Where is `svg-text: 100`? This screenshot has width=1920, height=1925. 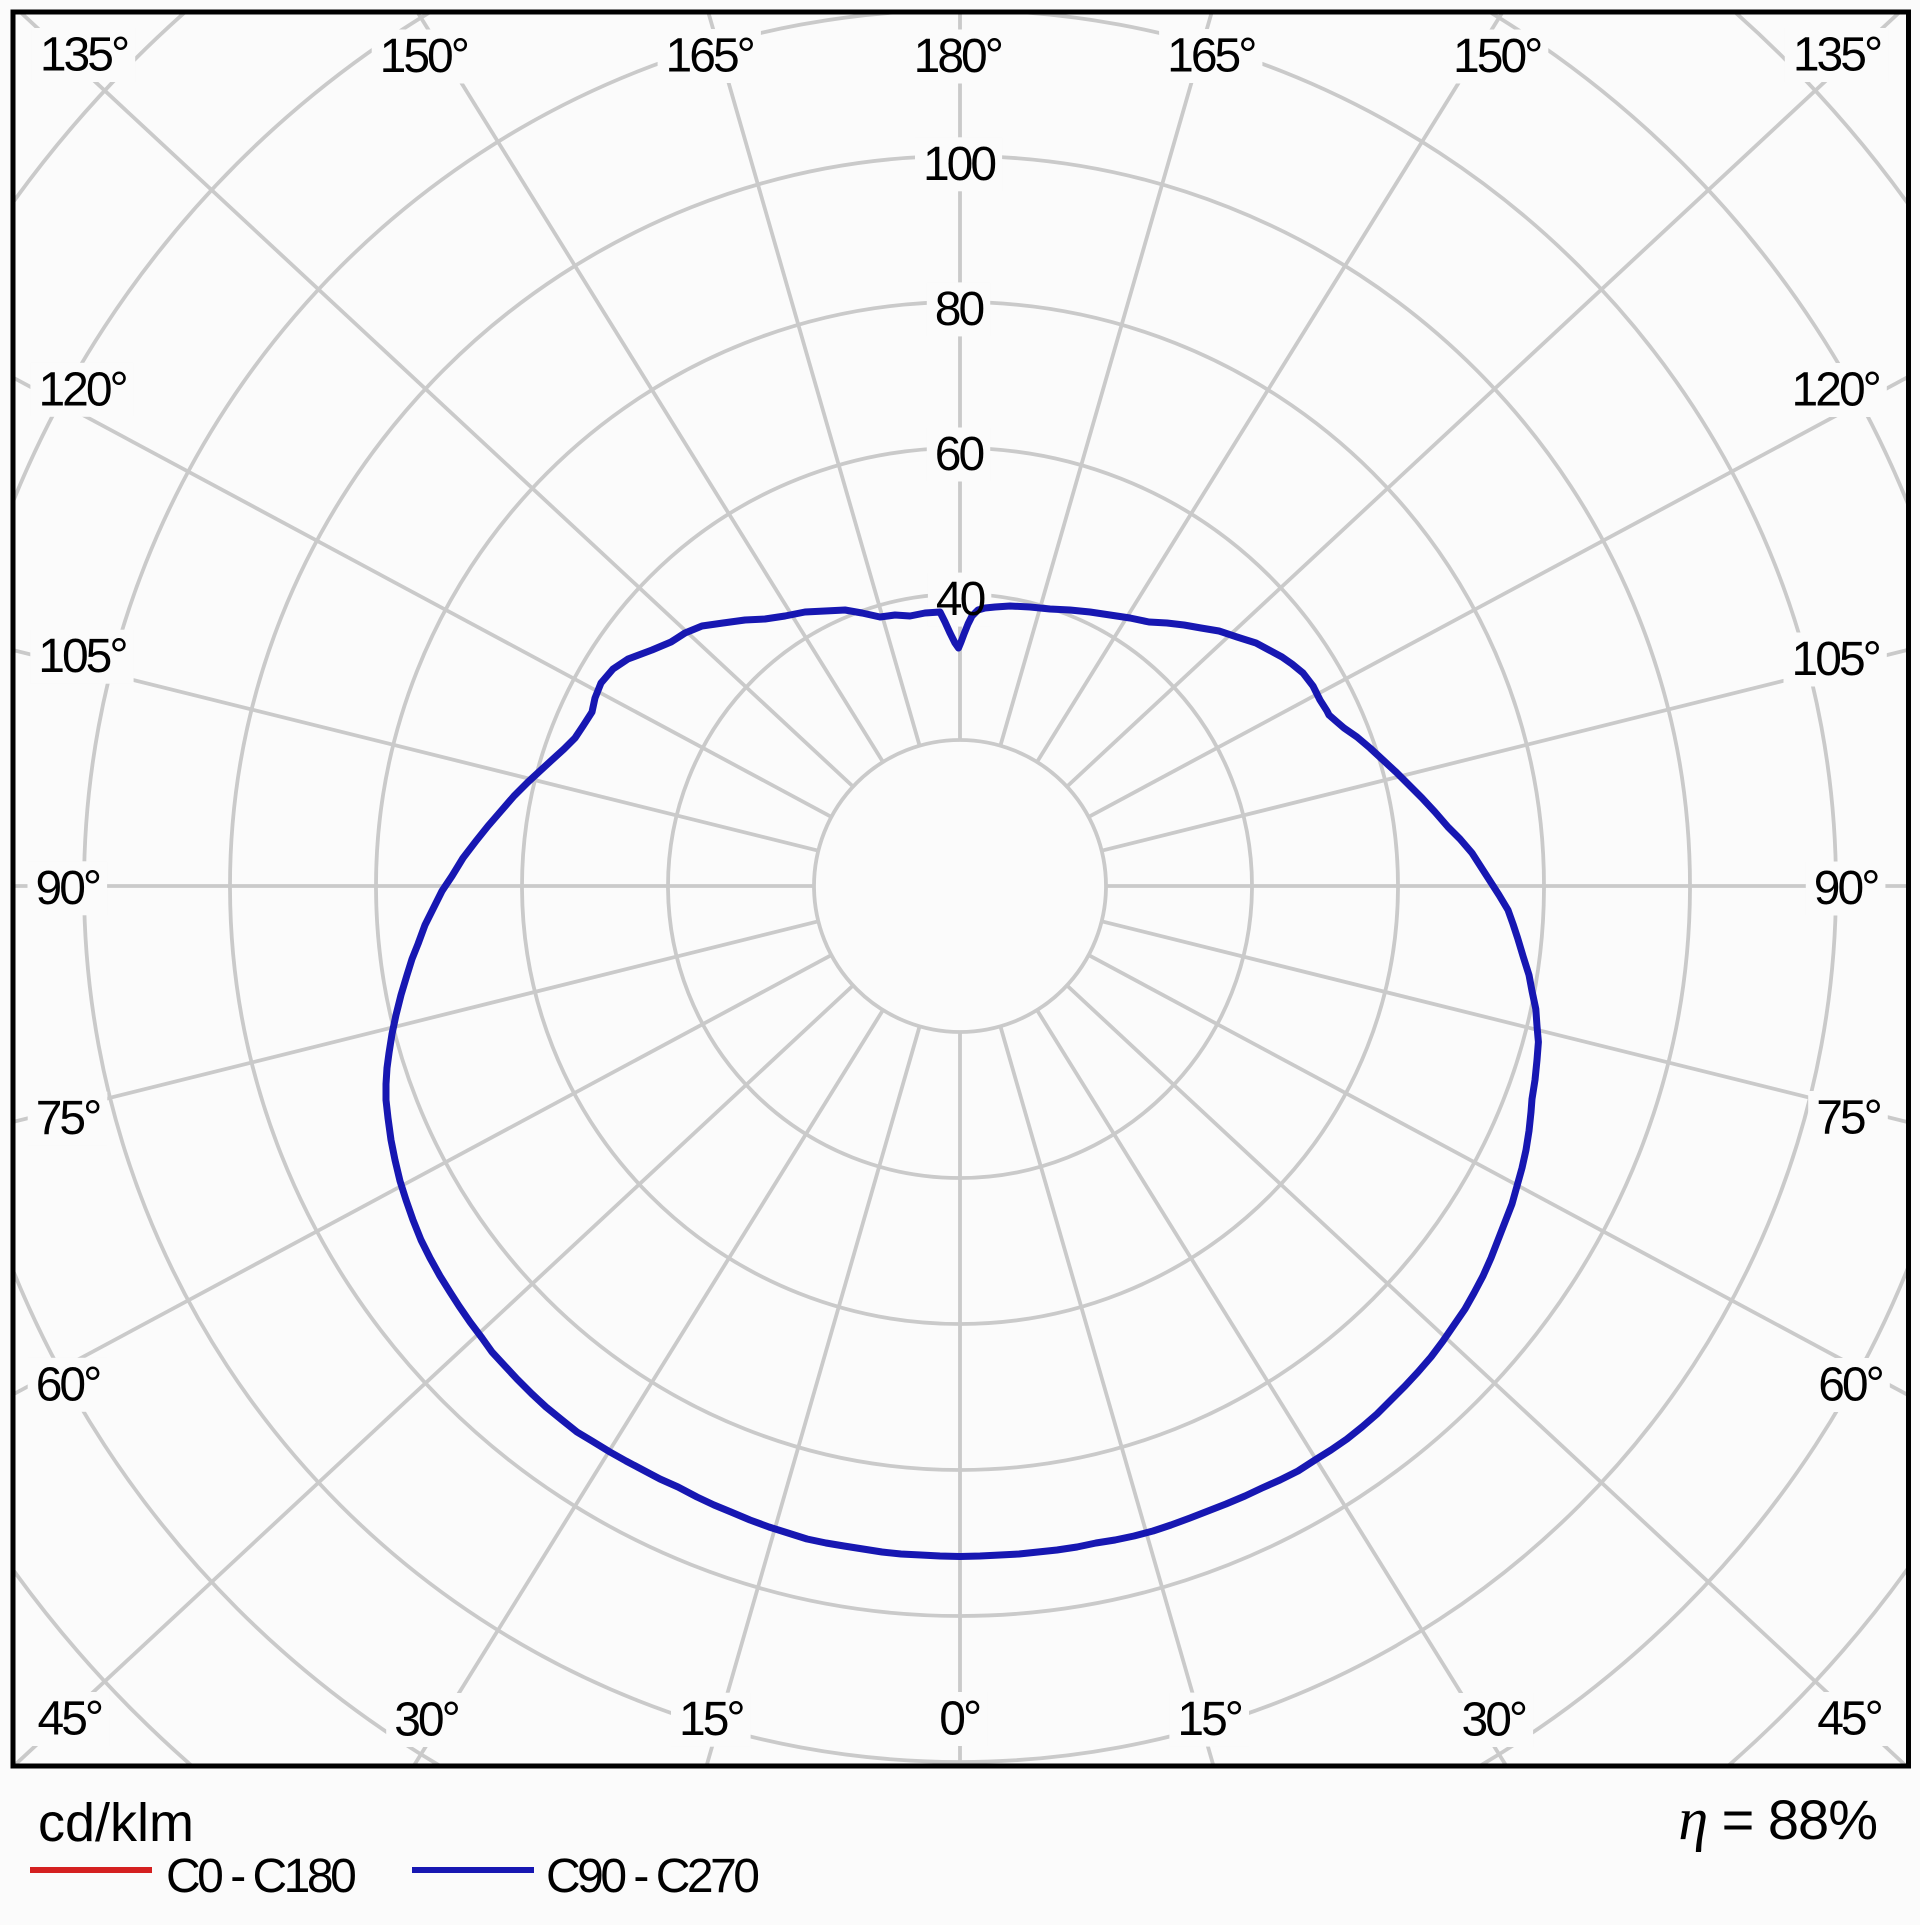 svg-text: 100 is located at coordinates (959, 164).